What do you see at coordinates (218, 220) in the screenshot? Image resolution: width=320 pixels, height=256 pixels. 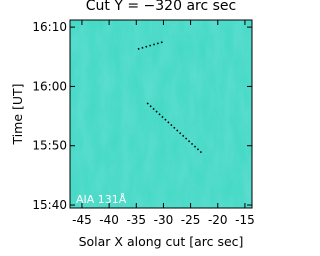 I see `x-tick-label: -20` at bounding box center [218, 220].